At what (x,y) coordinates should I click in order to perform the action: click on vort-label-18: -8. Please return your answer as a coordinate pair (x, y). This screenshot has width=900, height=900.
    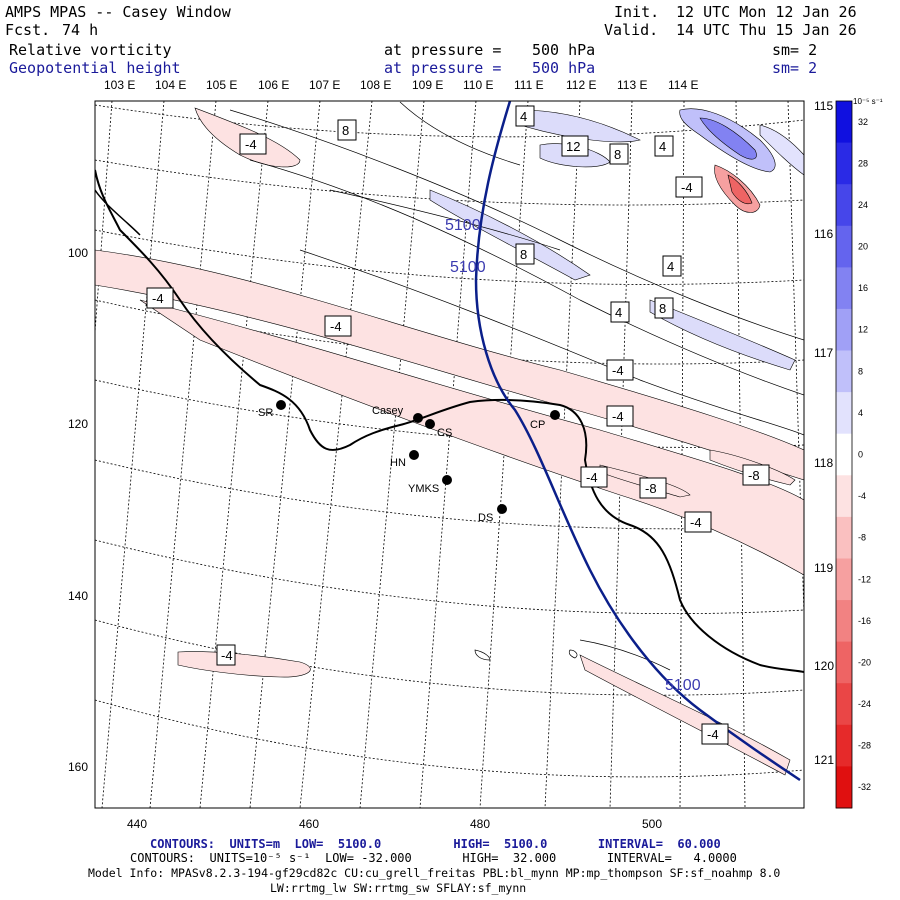
    Looking at the image, I should click on (754, 475).